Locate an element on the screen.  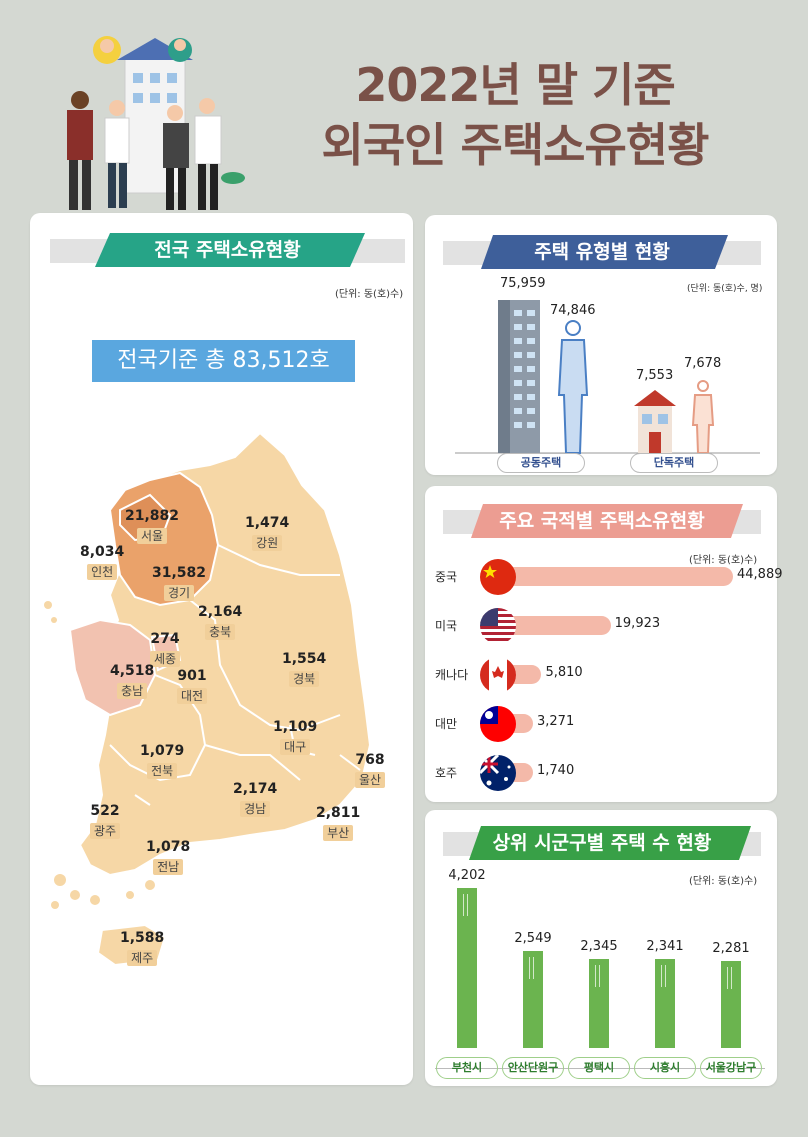
detached-owner-count: 7,678 is located at coordinates (703, 363).